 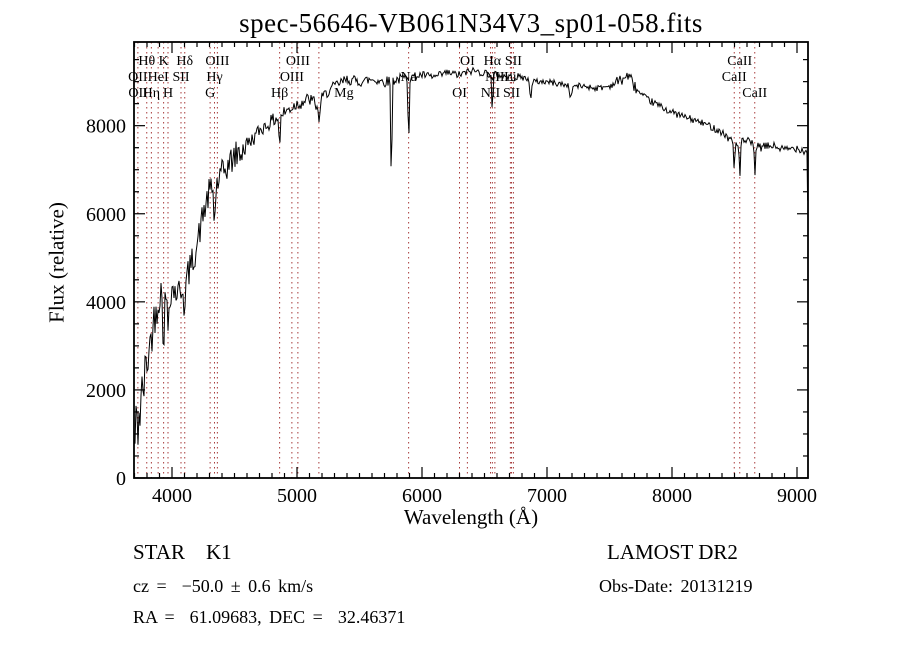 I want to click on x-tick-label: 7000, so click(x=547, y=496).